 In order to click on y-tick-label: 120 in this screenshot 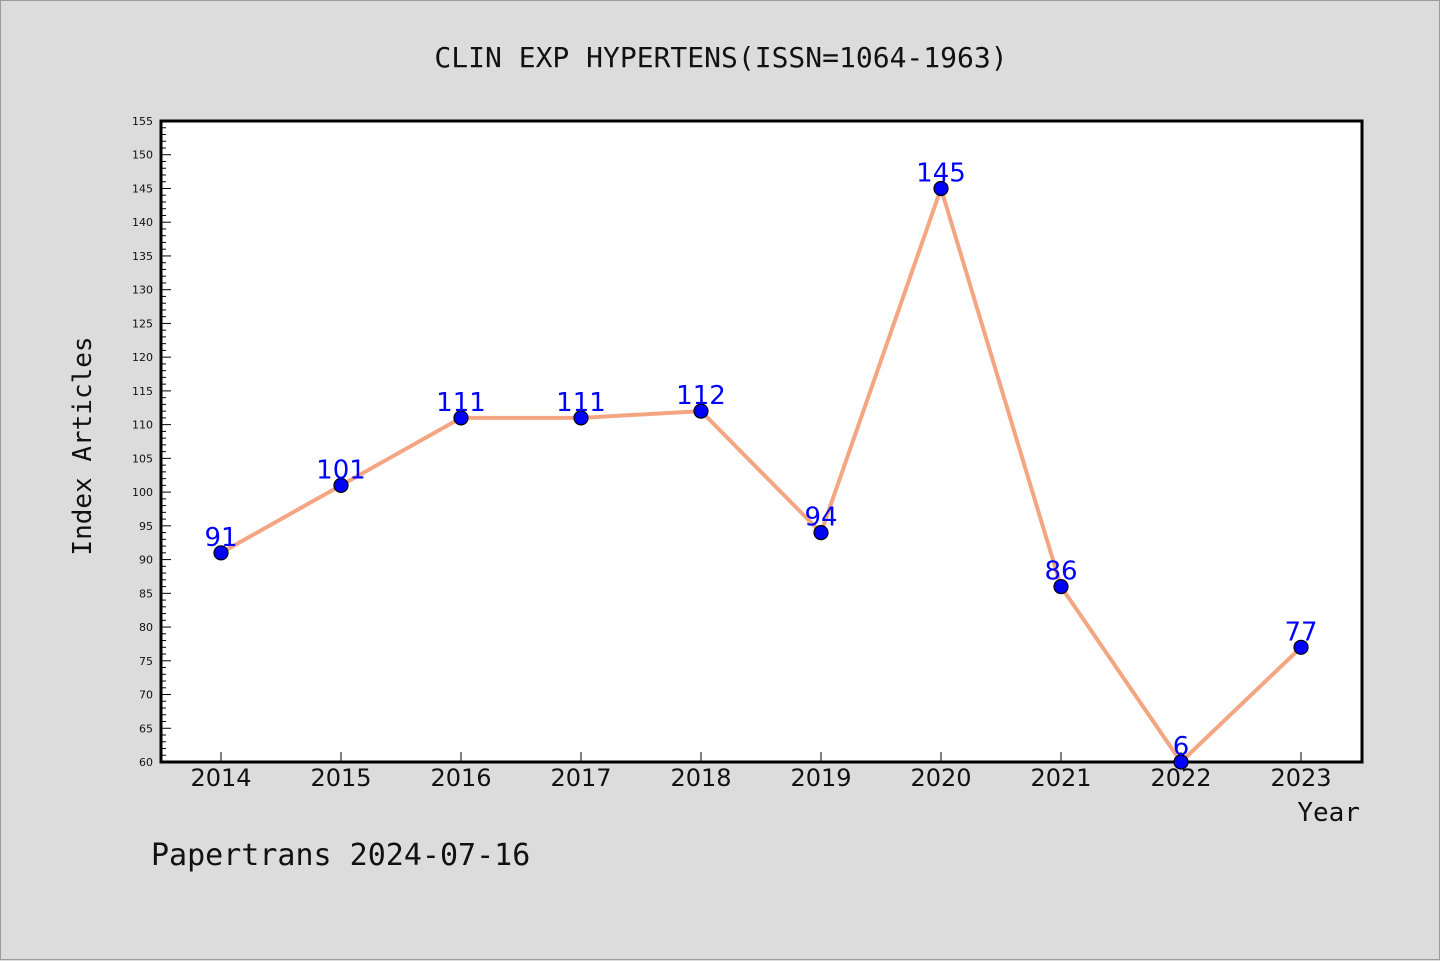, I will do `click(142, 357)`.